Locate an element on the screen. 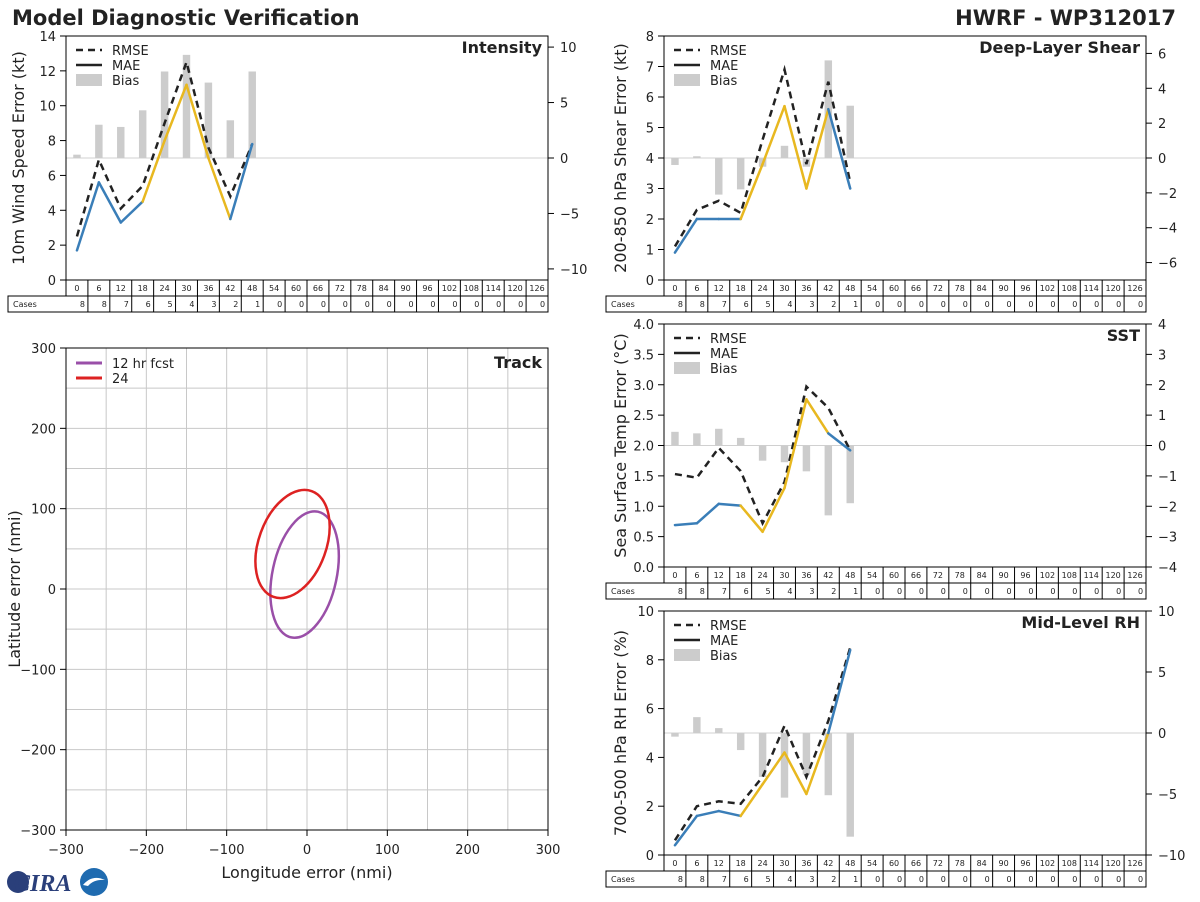  track-ellipse is located at coordinates (292, 544).